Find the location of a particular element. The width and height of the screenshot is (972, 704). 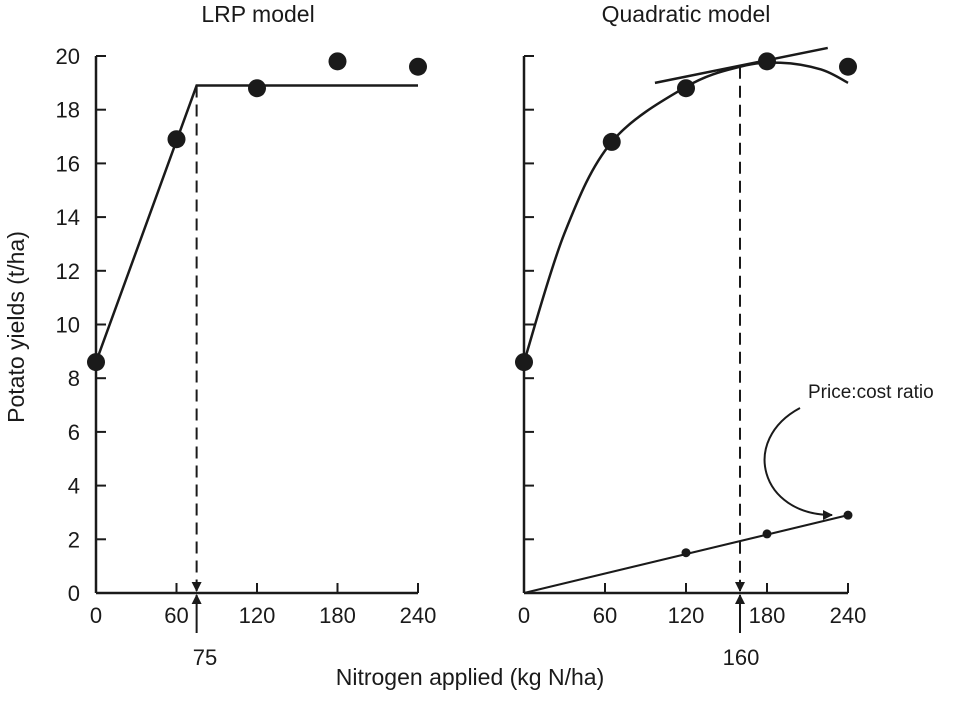

y-tick-label: 10 is located at coordinates (68, 325).